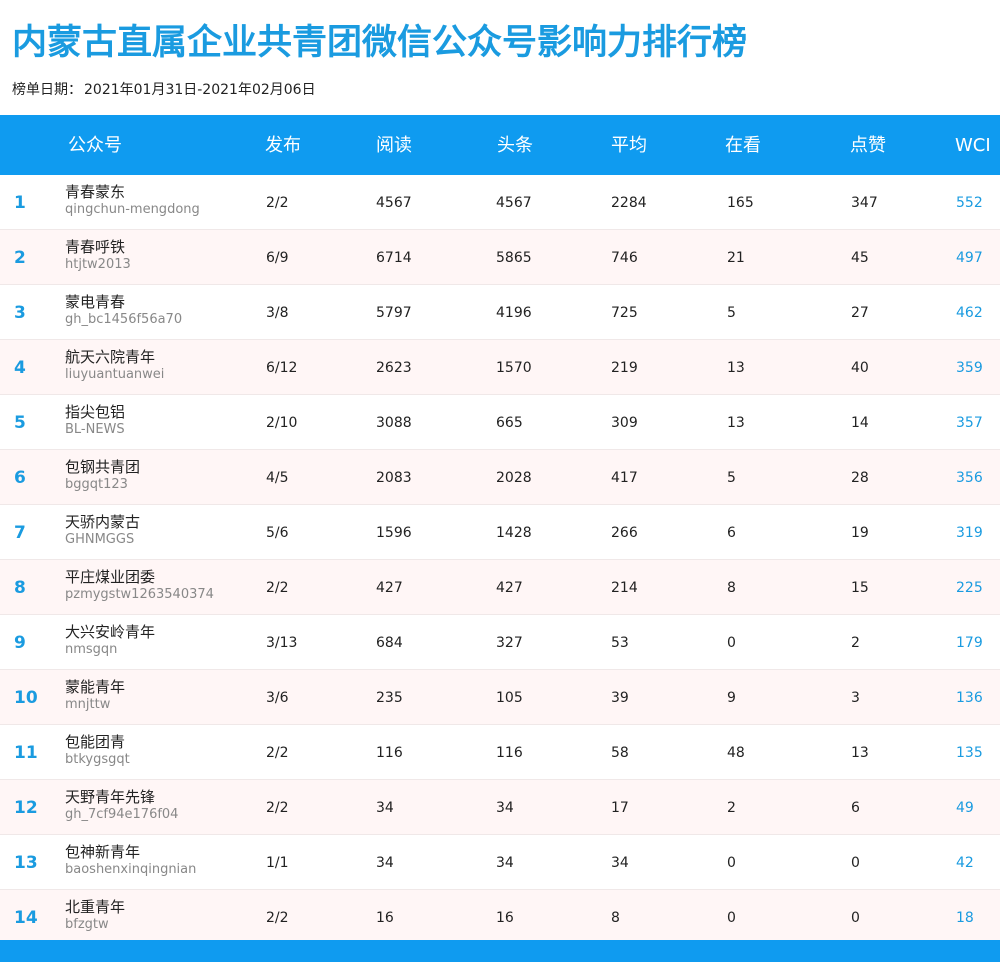 The width and height of the screenshot is (1000, 962). Describe the element at coordinates (514, 478) in the screenshot. I see `cell-headline: 2028` at that location.